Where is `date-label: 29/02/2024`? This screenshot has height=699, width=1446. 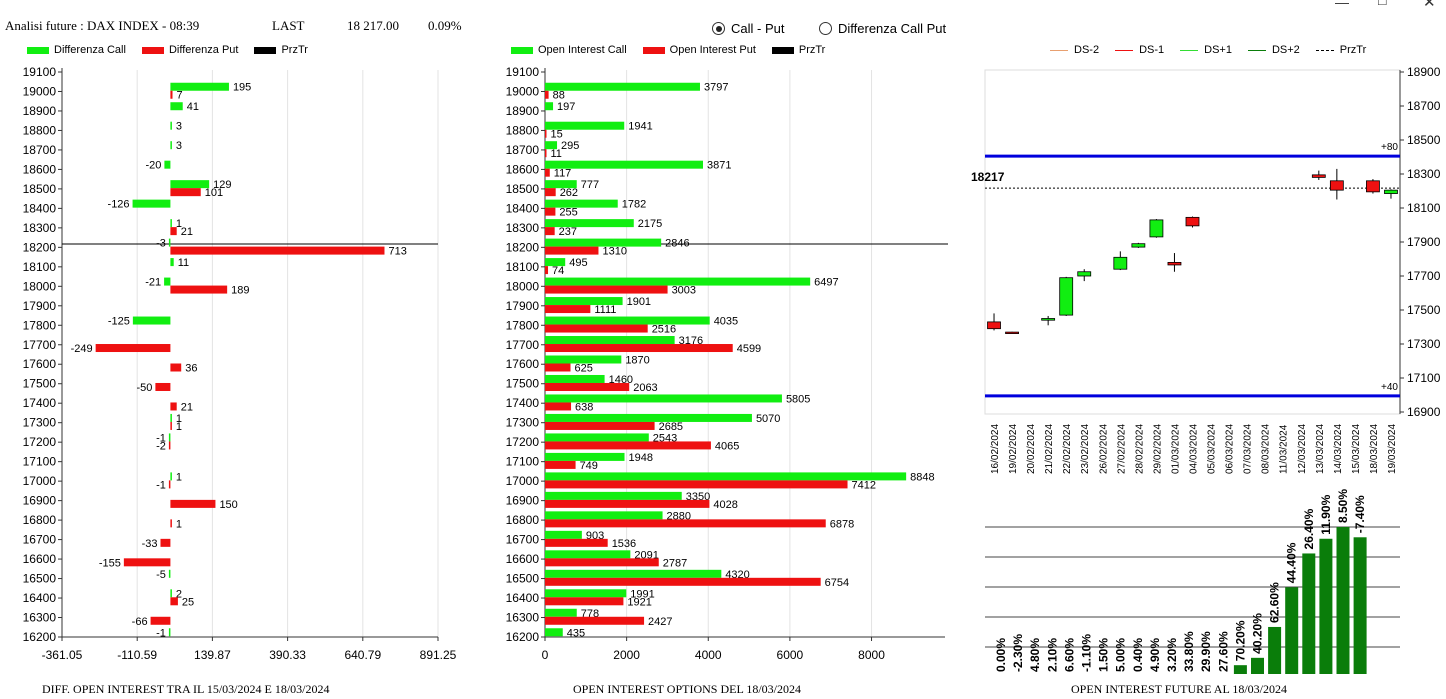
date-label: 29/02/2024 is located at coordinates (1157, 449).